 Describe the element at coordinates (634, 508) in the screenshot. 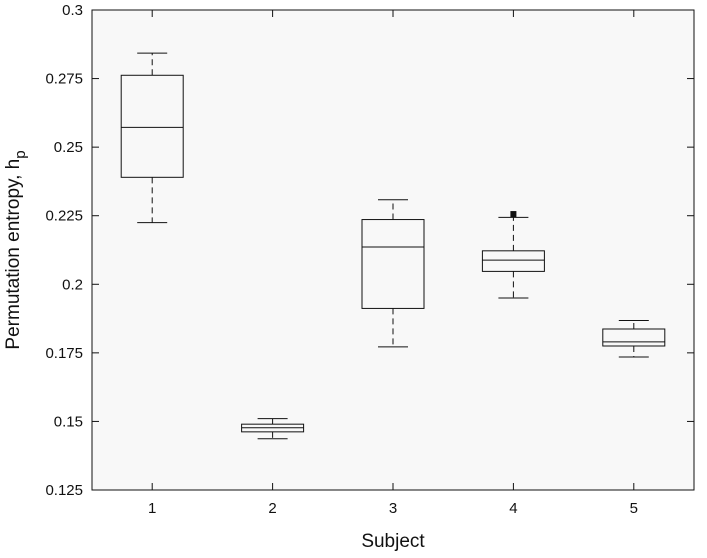

I see `x-tick-label: 5` at that location.